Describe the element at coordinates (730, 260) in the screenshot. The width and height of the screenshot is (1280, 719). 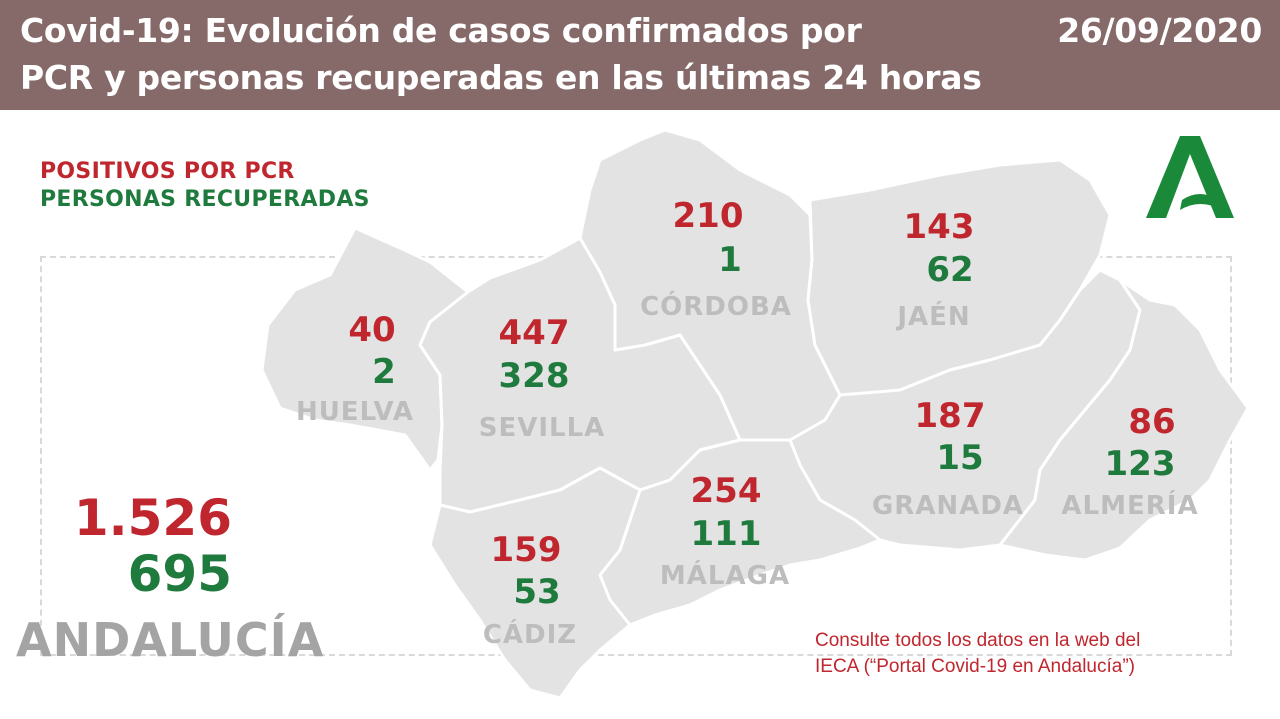
I see `cordoba-recovered: 1` at that location.